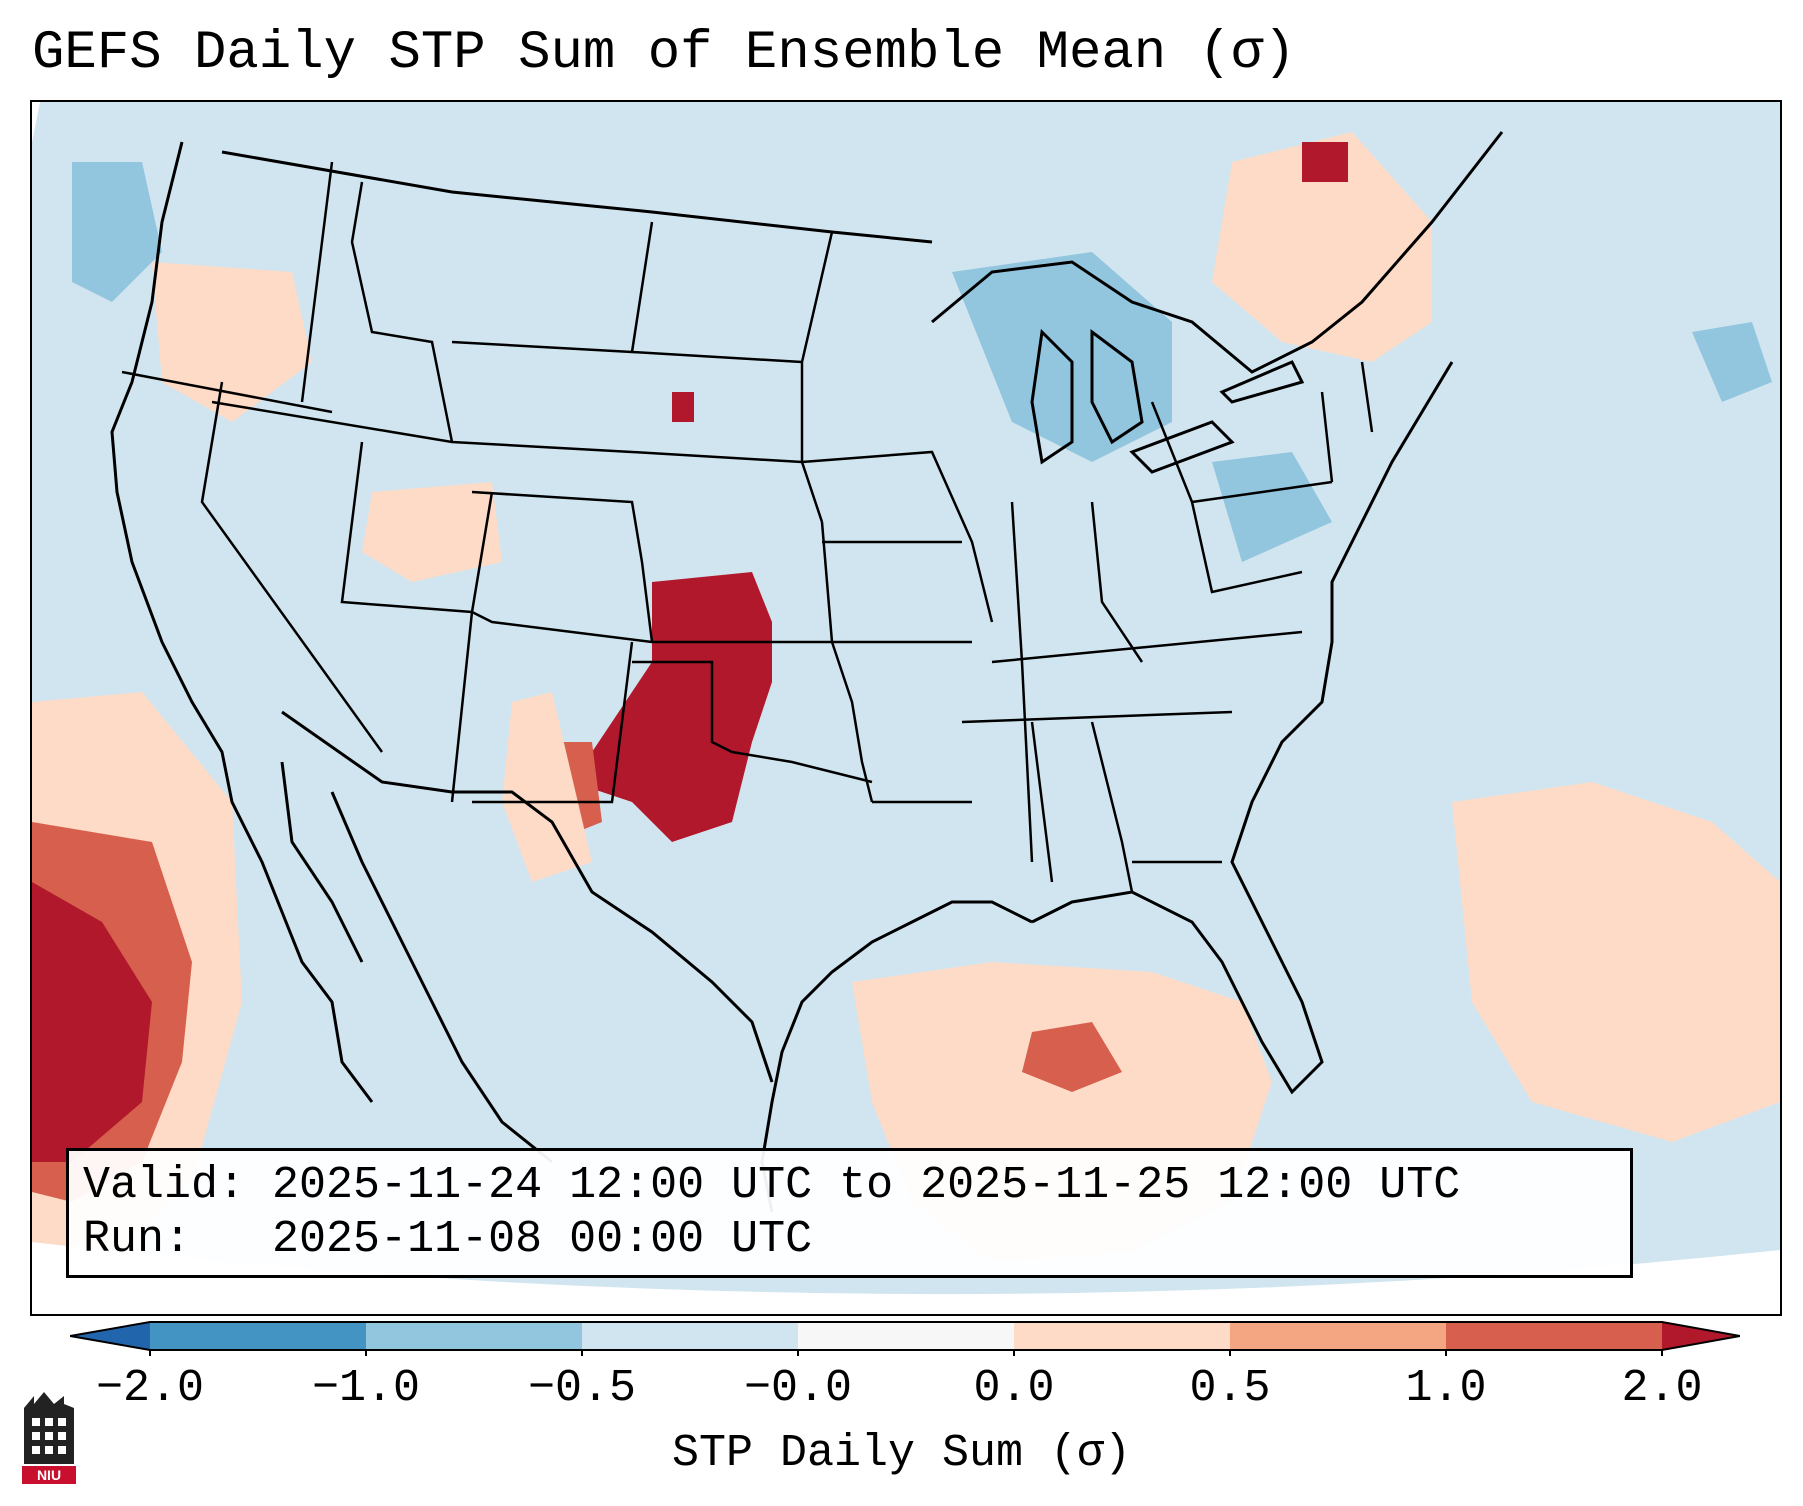  What do you see at coordinates (896, 1056) in the screenshot?
I see `gulf-coastline` at bounding box center [896, 1056].